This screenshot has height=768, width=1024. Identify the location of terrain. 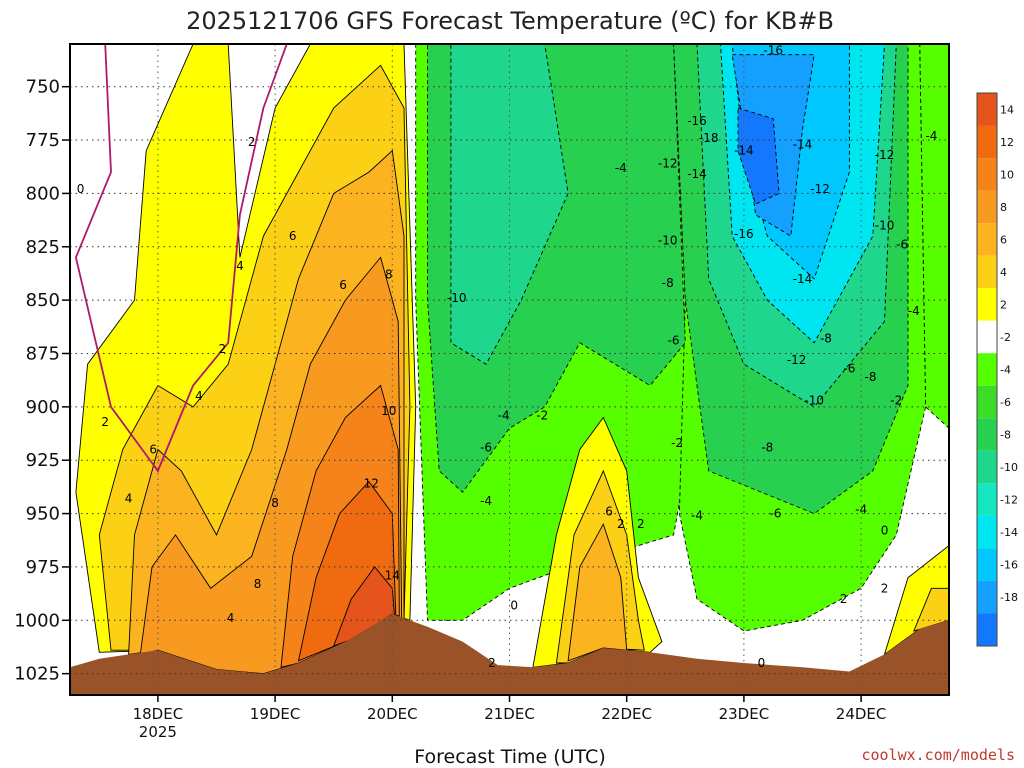
(509, 654).